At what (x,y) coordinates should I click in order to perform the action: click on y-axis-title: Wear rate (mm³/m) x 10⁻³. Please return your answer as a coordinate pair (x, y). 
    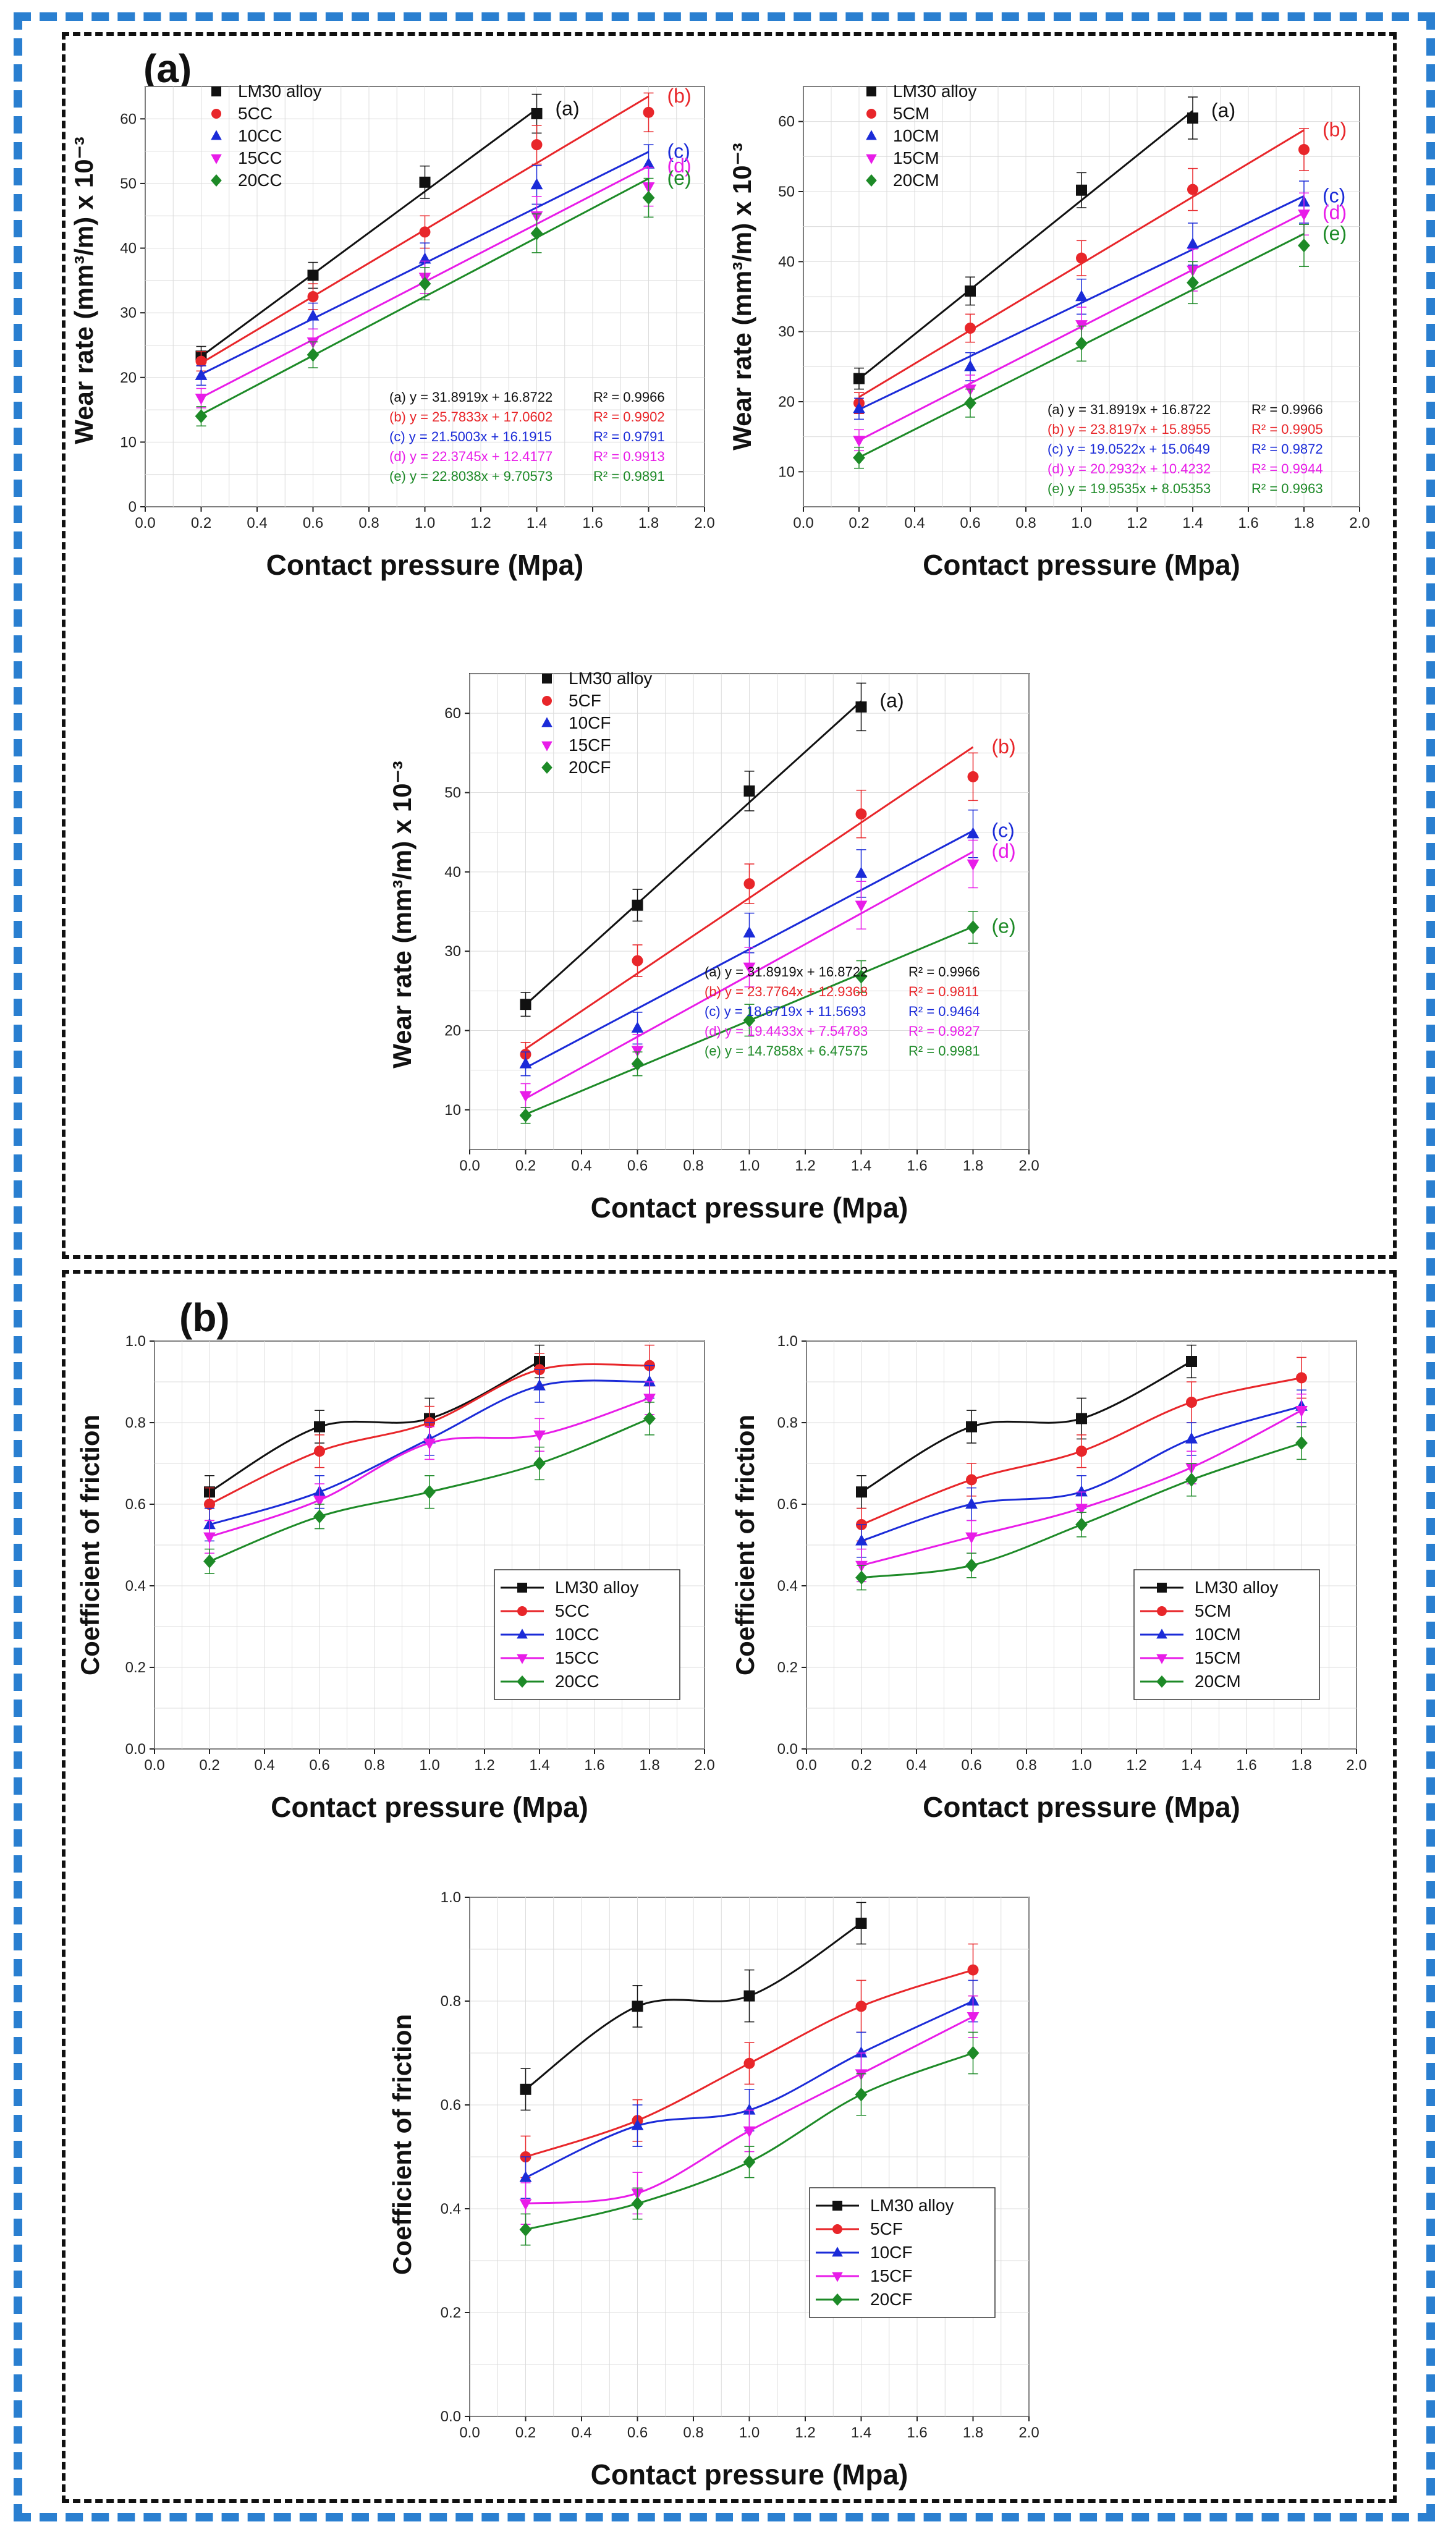
    Looking at the image, I should click on (741, 297).